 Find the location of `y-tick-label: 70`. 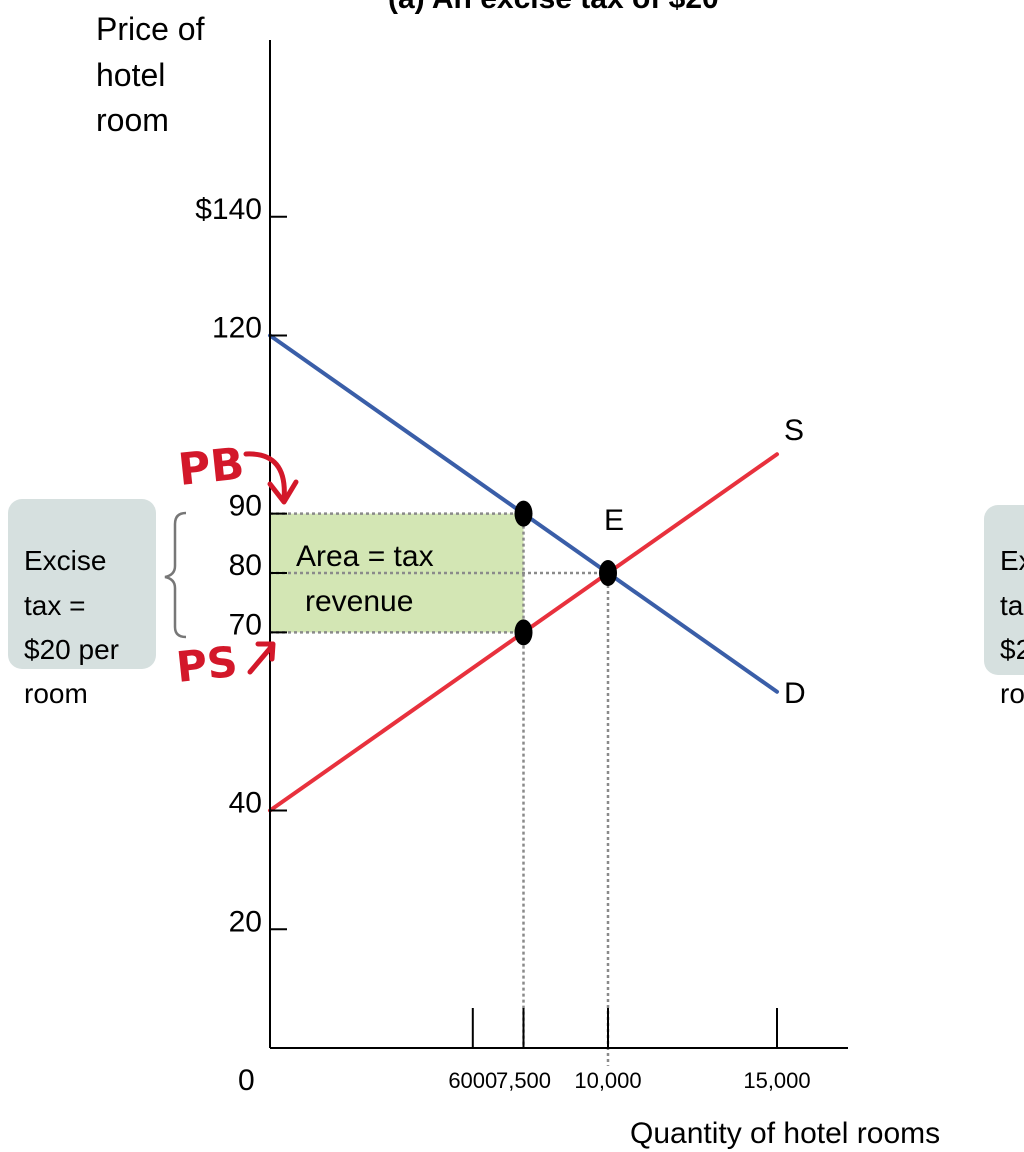

y-tick-label: 70 is located at coordinates (245, 624).